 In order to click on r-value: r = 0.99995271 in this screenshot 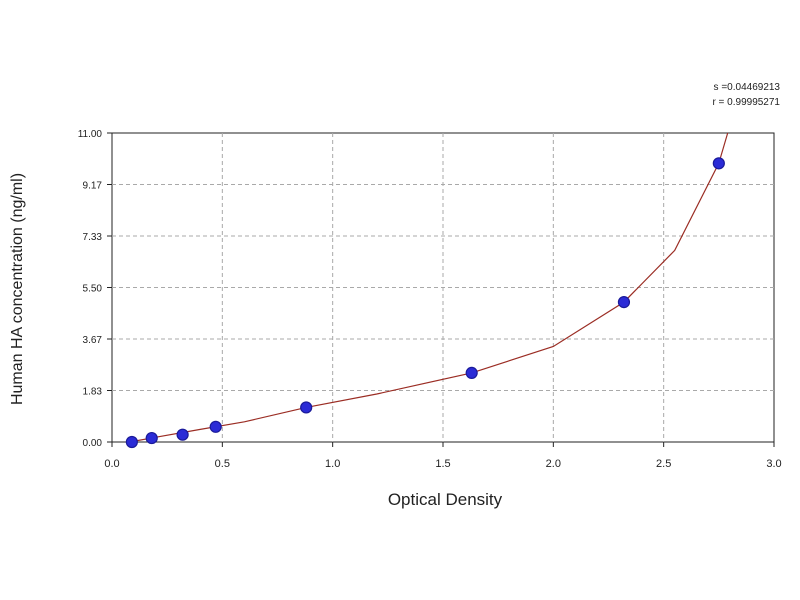, I will do `click(746, 102)`.